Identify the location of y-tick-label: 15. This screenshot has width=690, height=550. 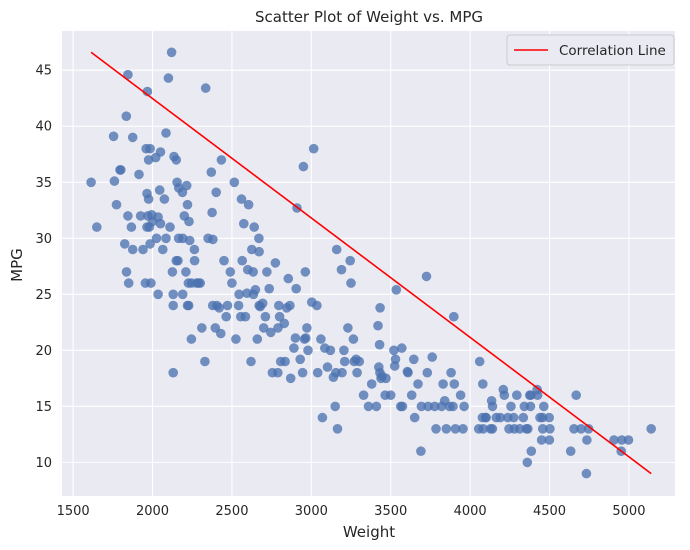
(43, 407).